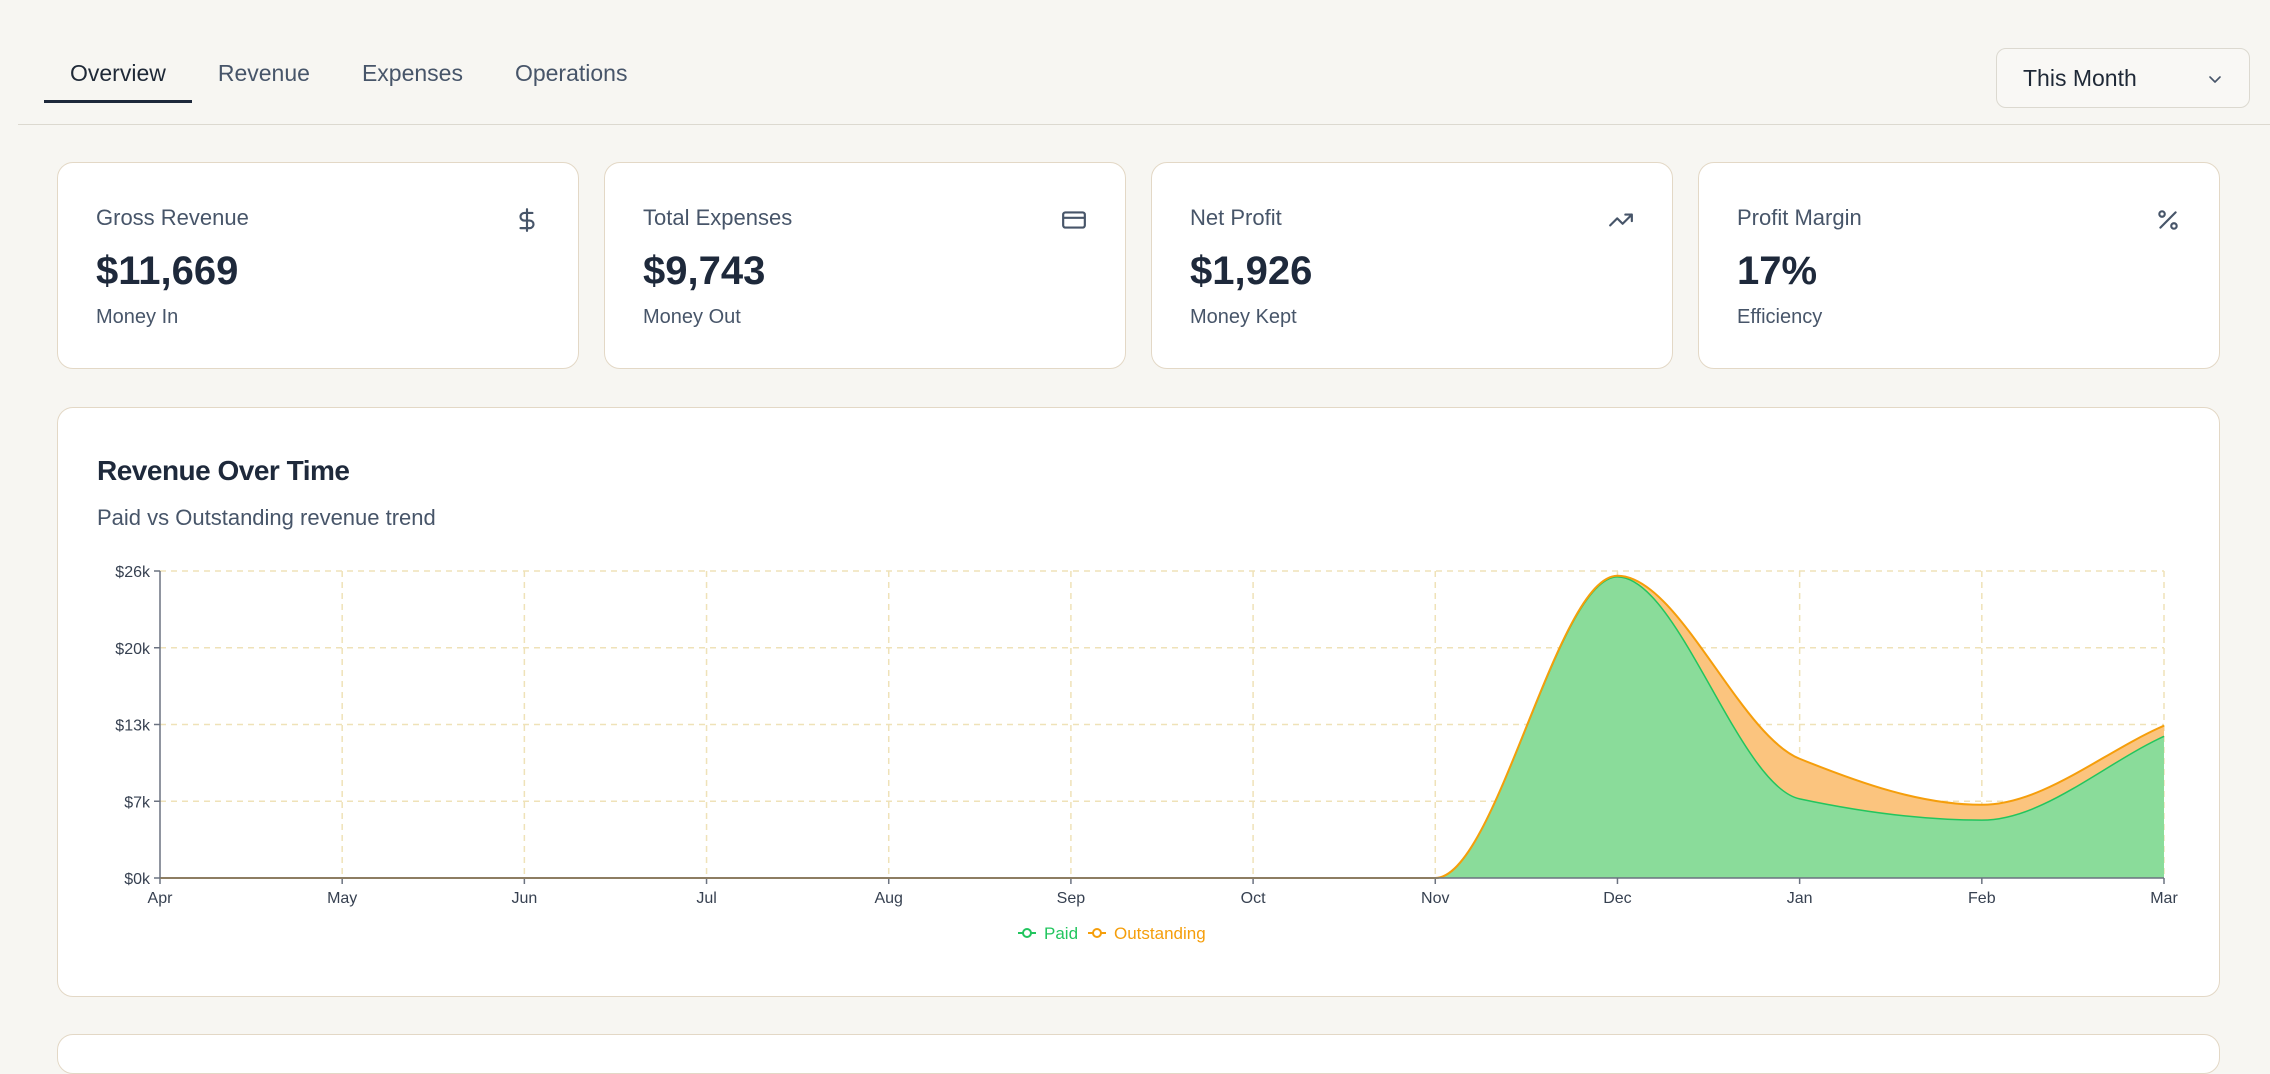 This screenshot has height=1074, width=2270. I want to click on kpi-card-gross-revenue: Gross Revenue $11,669 Money In, so click(318, 265).